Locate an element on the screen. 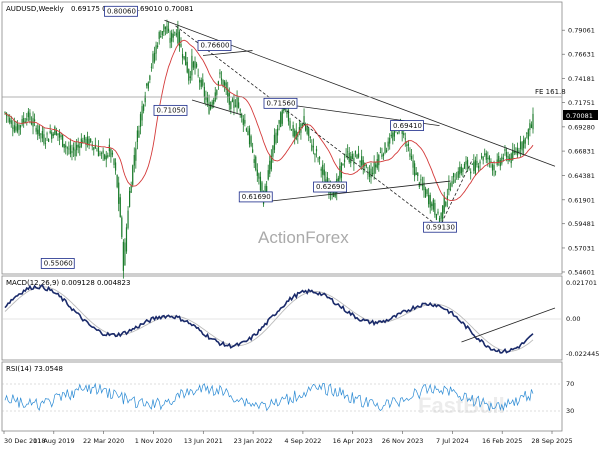 This screenshot has height=450, width=600. rsi-tick-label: 70 is located at coordinates (570, 384).